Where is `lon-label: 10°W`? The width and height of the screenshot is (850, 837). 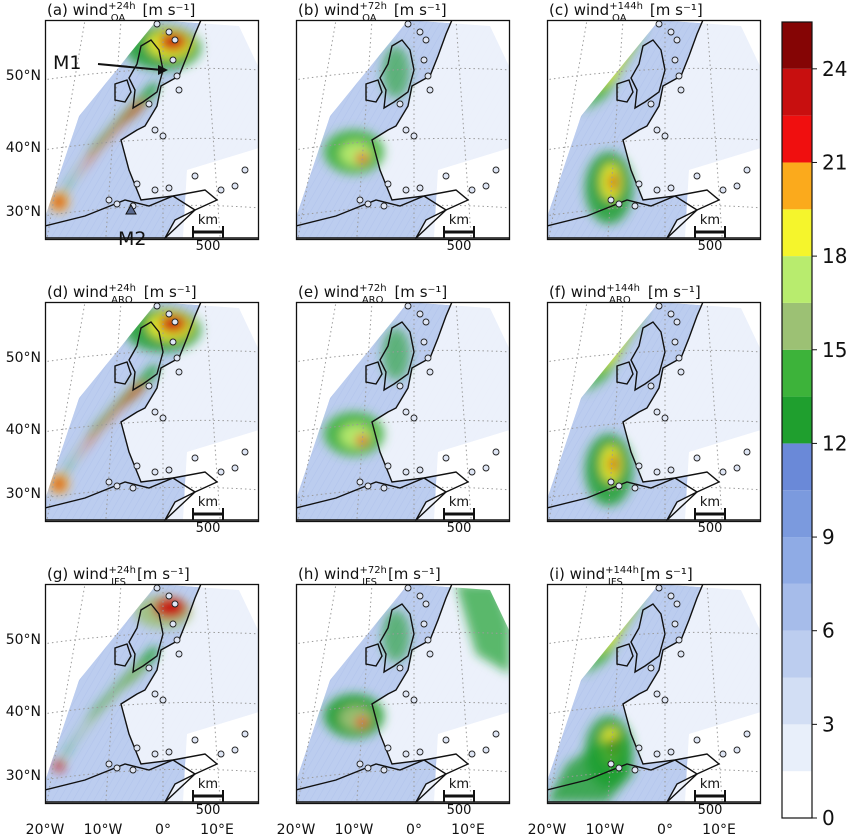 lon-label: 10°W is located at coordinates (605, 829).